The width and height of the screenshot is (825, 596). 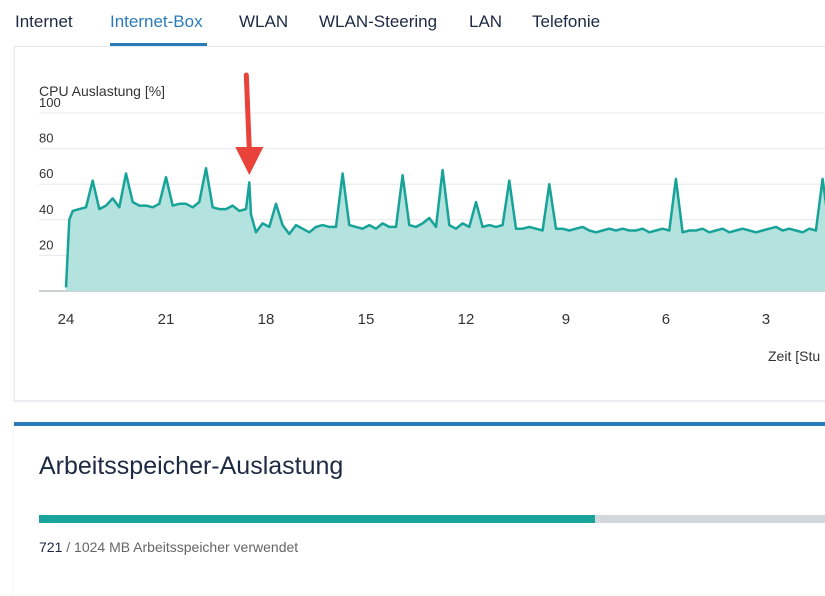 I want to click on y-tick-label: 60, so click(x=46, y=173).